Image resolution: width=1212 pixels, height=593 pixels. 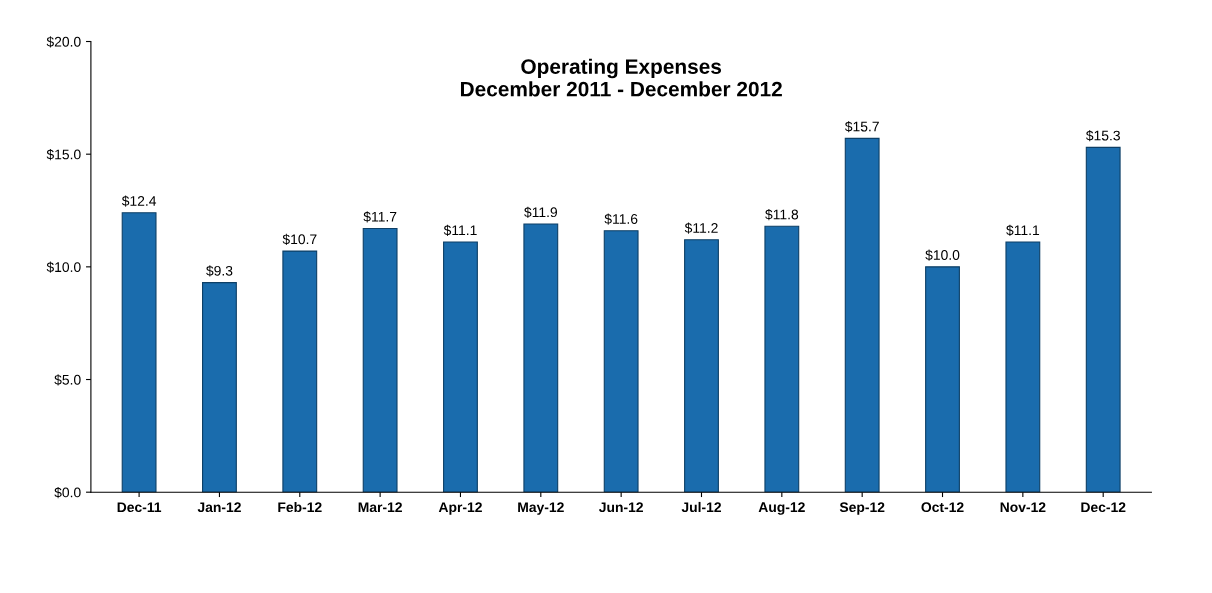 What do you see at coordinates (1103, 507) in the screenshot?
I see `x-tick-label: Dec-12` at bounding box center [1103, 507].